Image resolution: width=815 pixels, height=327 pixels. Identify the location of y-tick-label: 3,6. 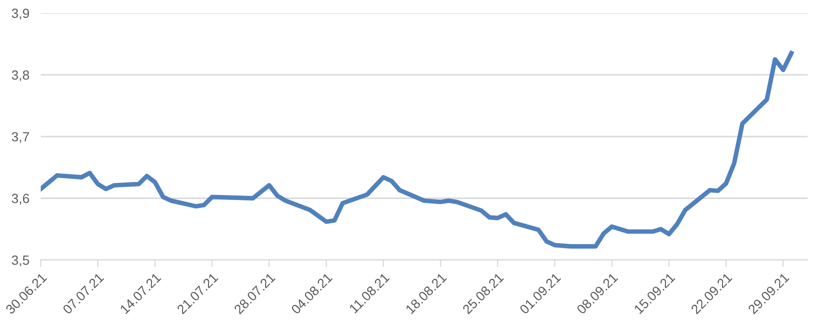
(21, 199).